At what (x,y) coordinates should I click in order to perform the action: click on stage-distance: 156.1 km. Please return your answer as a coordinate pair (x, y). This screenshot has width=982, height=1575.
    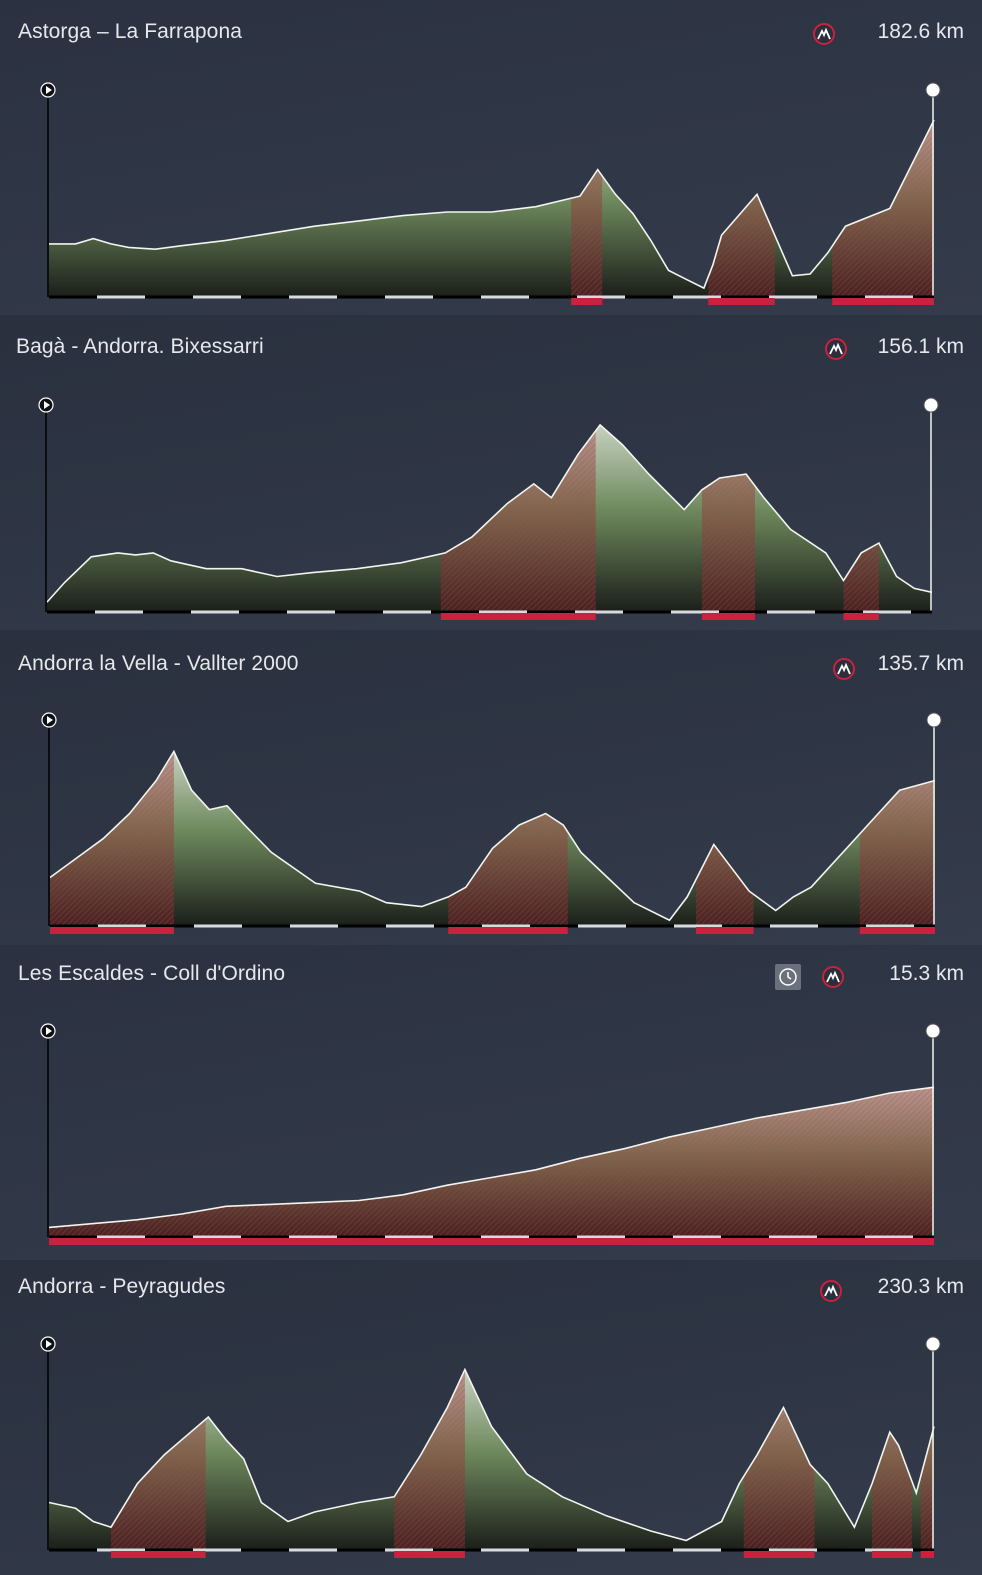
    Looking at the image, I should click on (920, 346).